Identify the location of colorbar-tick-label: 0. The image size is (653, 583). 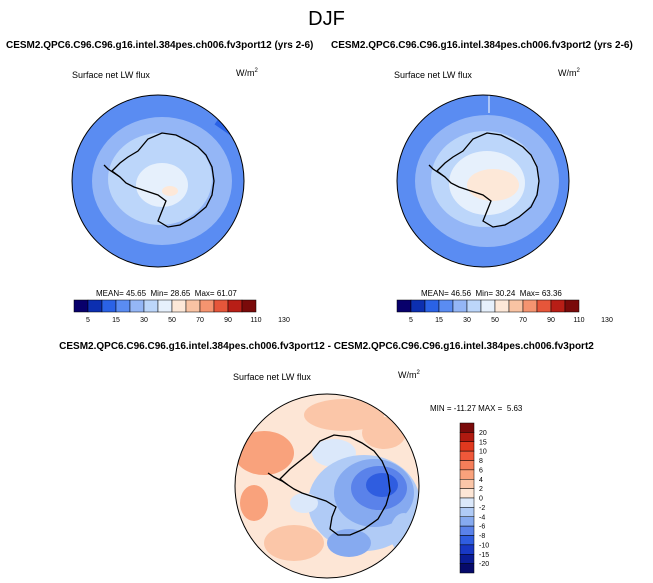
(481, 499).